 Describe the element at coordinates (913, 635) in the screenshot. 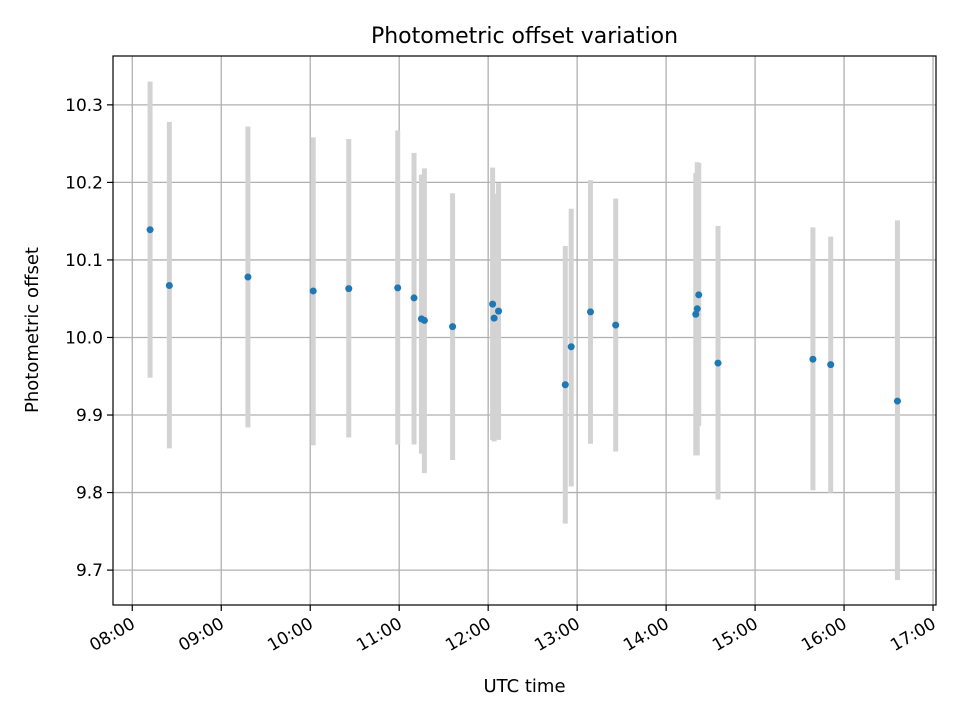

I see `x-tick-label: 17:00` at that location.